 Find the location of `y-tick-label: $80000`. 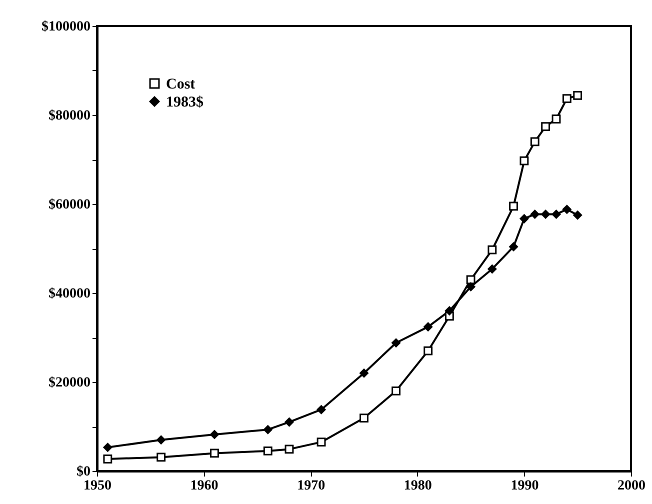

y-tick-label: $80000 is located at coordinates (69, 116).